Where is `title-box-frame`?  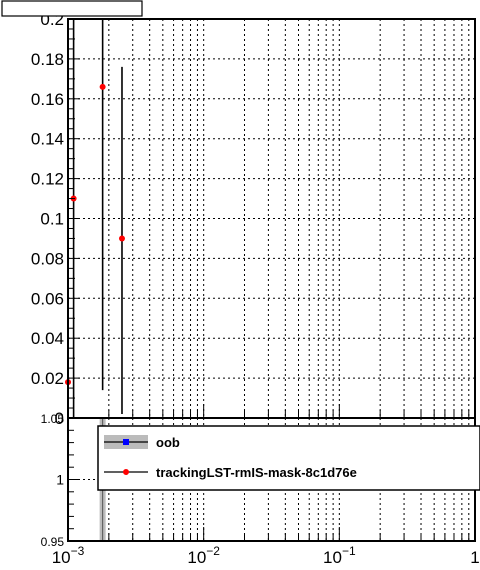
title-box-frame is located at coordinates (72, 8).